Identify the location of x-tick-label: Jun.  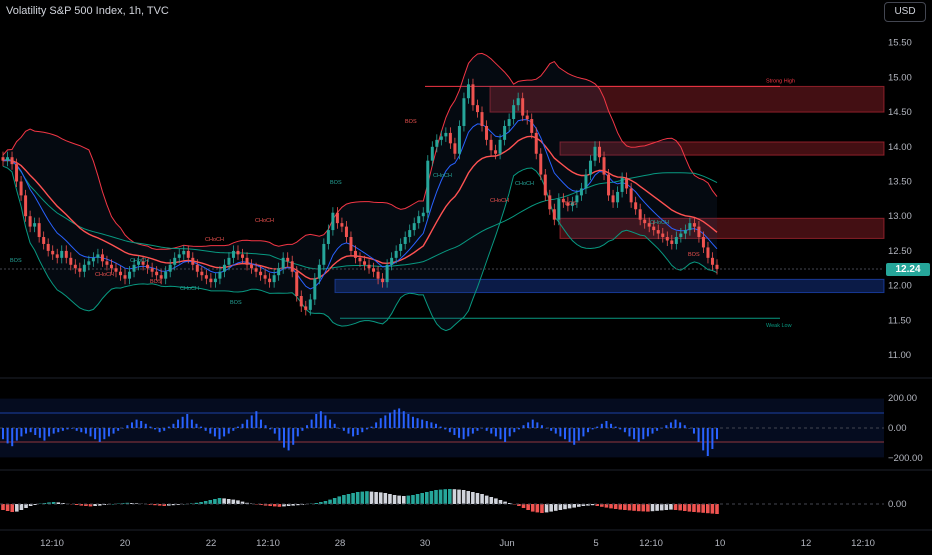
(506, 543).